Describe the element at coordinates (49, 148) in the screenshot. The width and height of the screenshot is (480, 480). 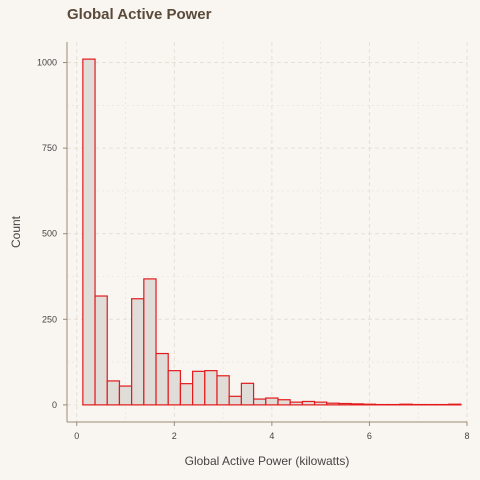
I see `y-tick-label: 750` at that location.